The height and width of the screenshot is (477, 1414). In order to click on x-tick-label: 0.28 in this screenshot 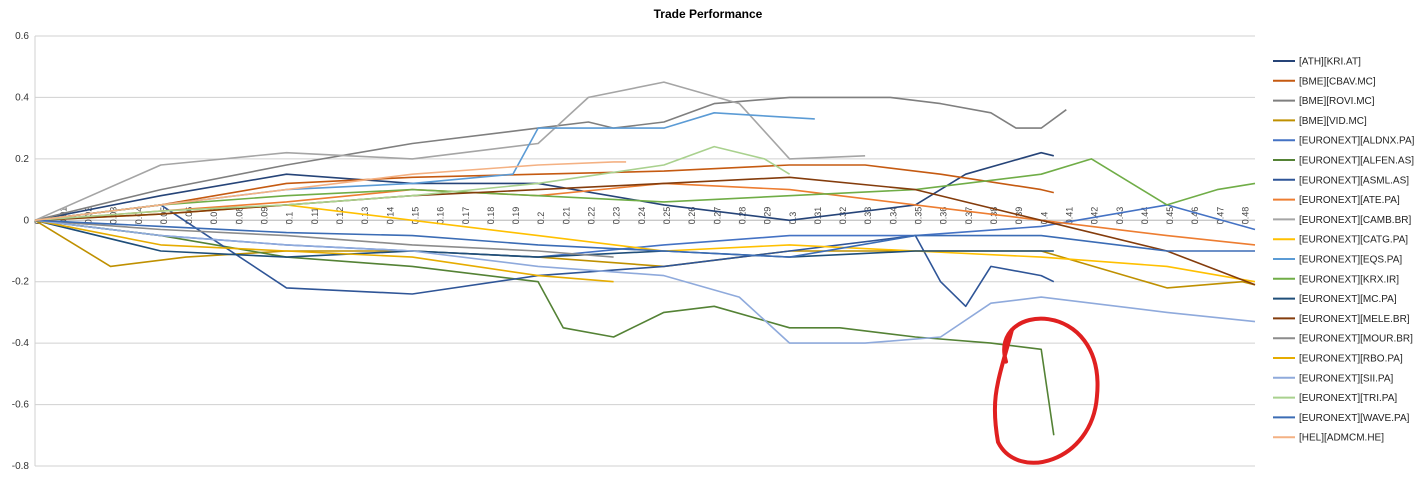, I will do `click(742, 216)`.